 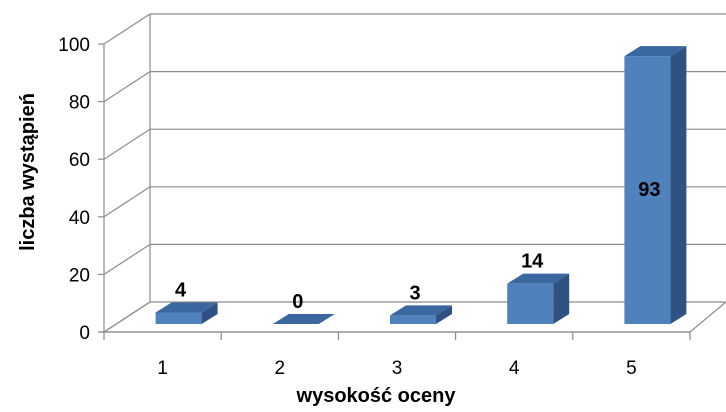 What do you see at coordinates (79, 218) in the screenshot?
I see `y-tick-label: 40` at bounding box center [79, 218].